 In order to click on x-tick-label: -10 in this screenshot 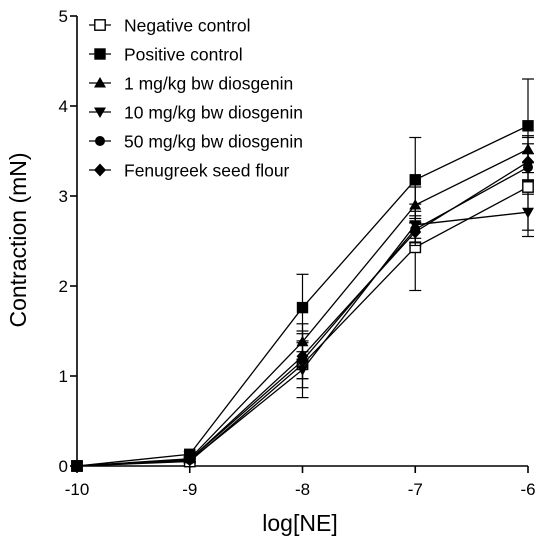, I will do `click(77, 489)`.